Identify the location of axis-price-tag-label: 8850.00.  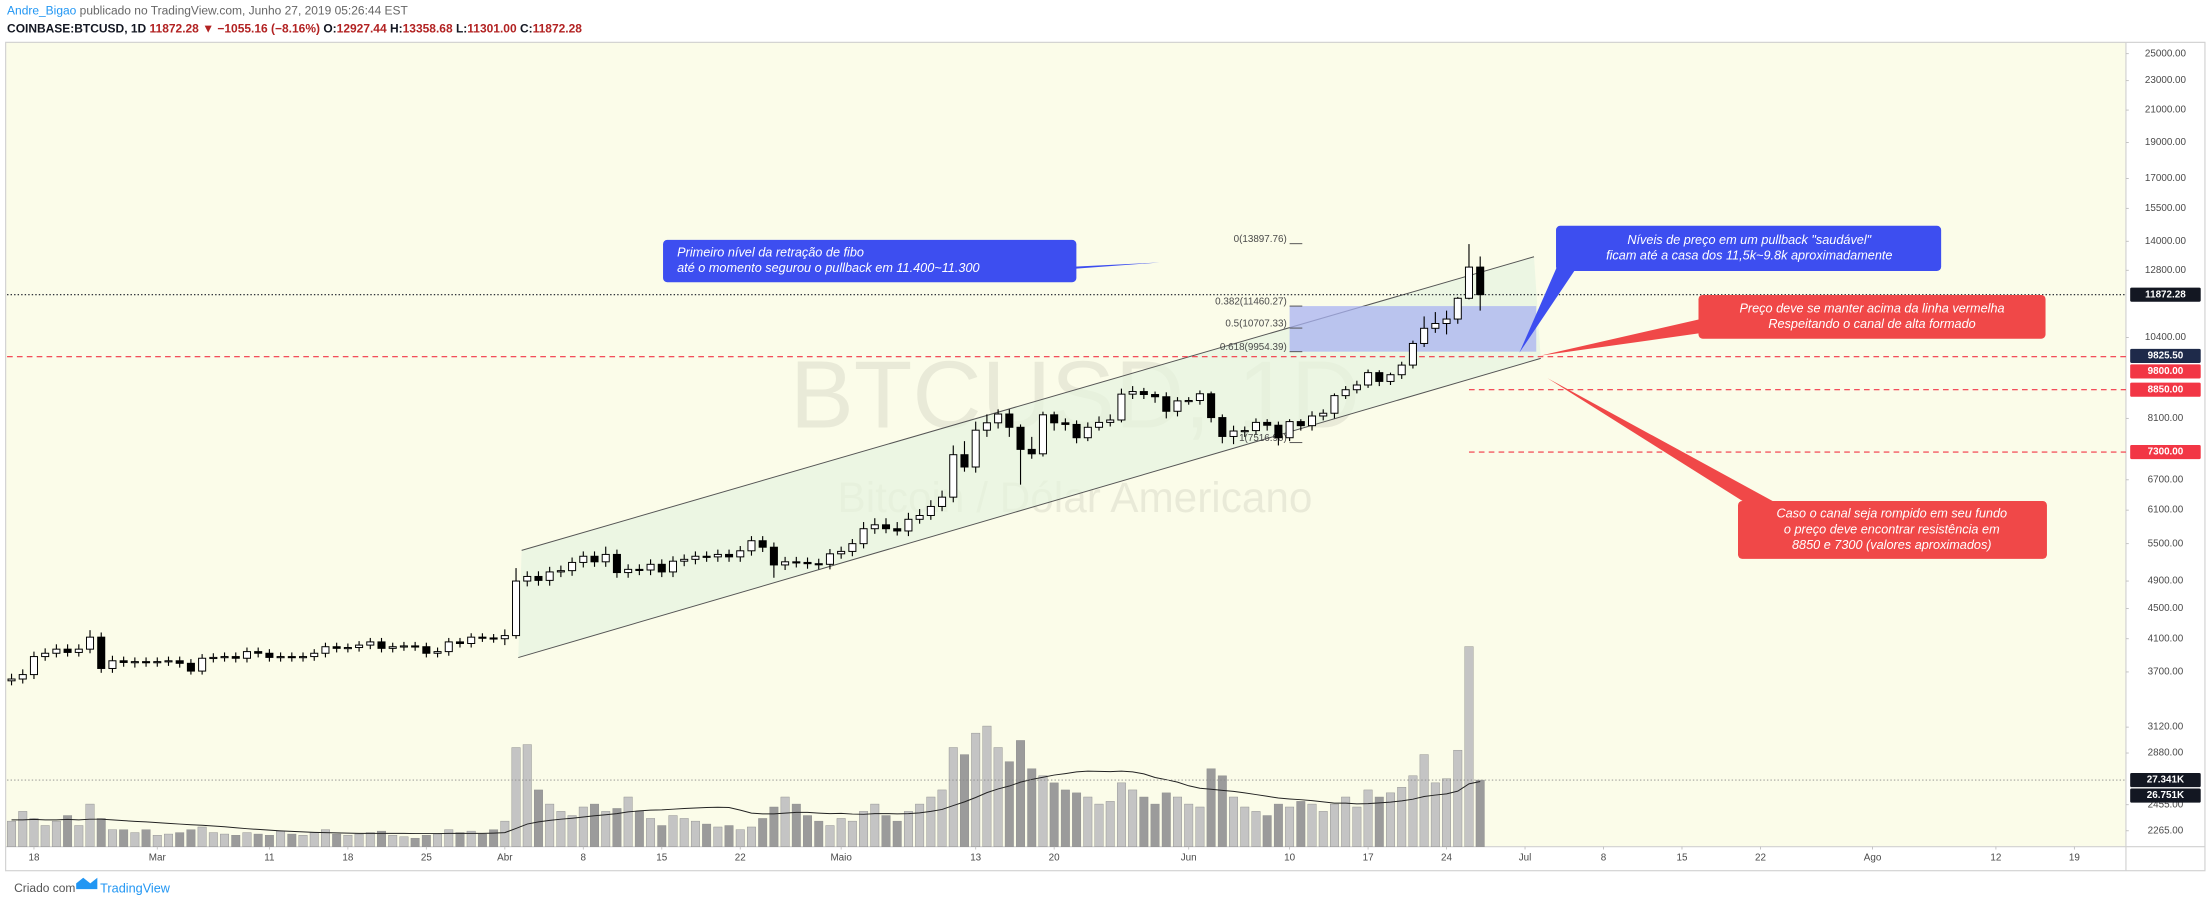
(2166, 389).